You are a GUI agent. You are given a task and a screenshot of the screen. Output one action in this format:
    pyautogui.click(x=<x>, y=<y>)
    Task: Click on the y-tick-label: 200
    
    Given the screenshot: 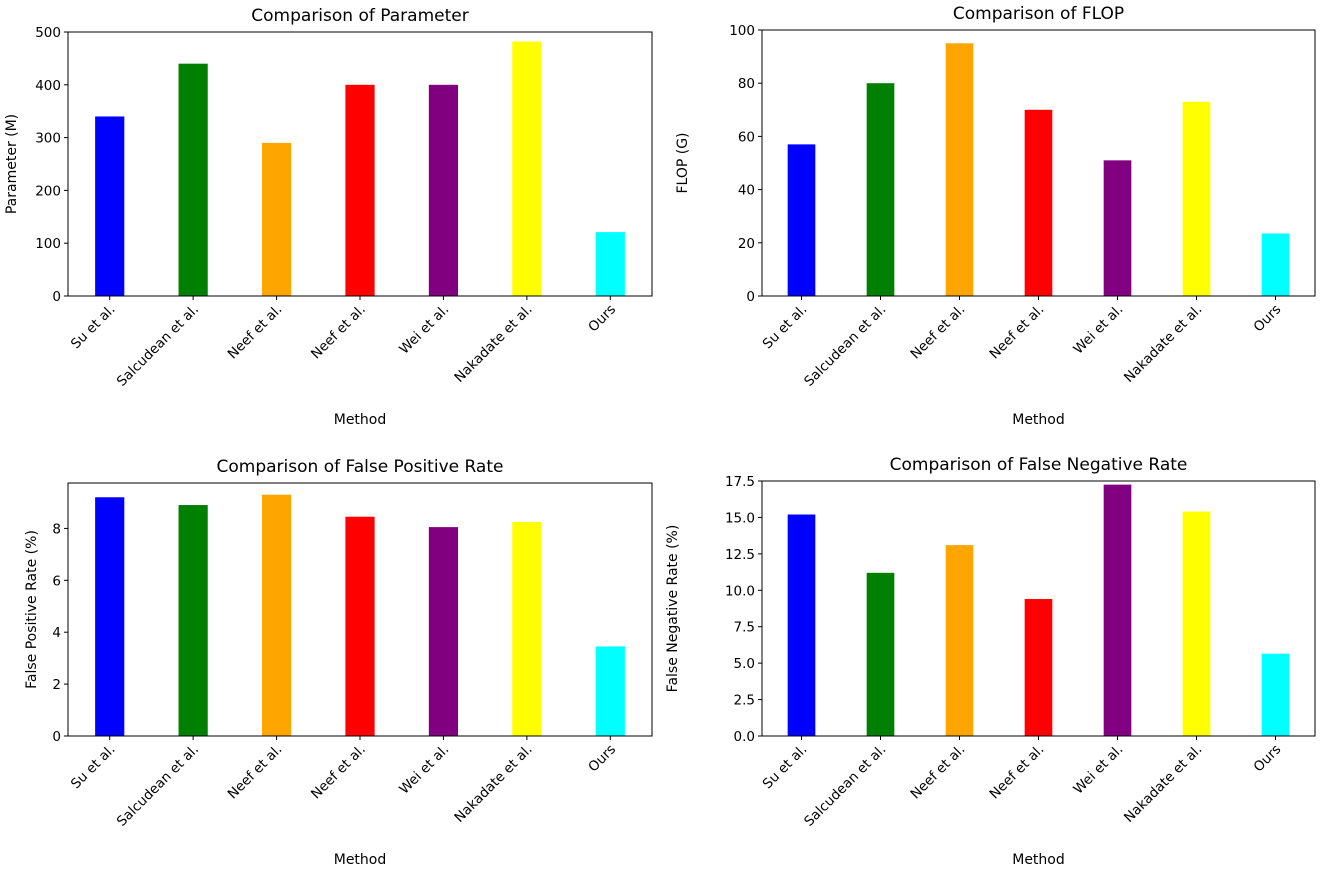 What is the action you would take?
    pyautogui.click(x=48, y=191)
    